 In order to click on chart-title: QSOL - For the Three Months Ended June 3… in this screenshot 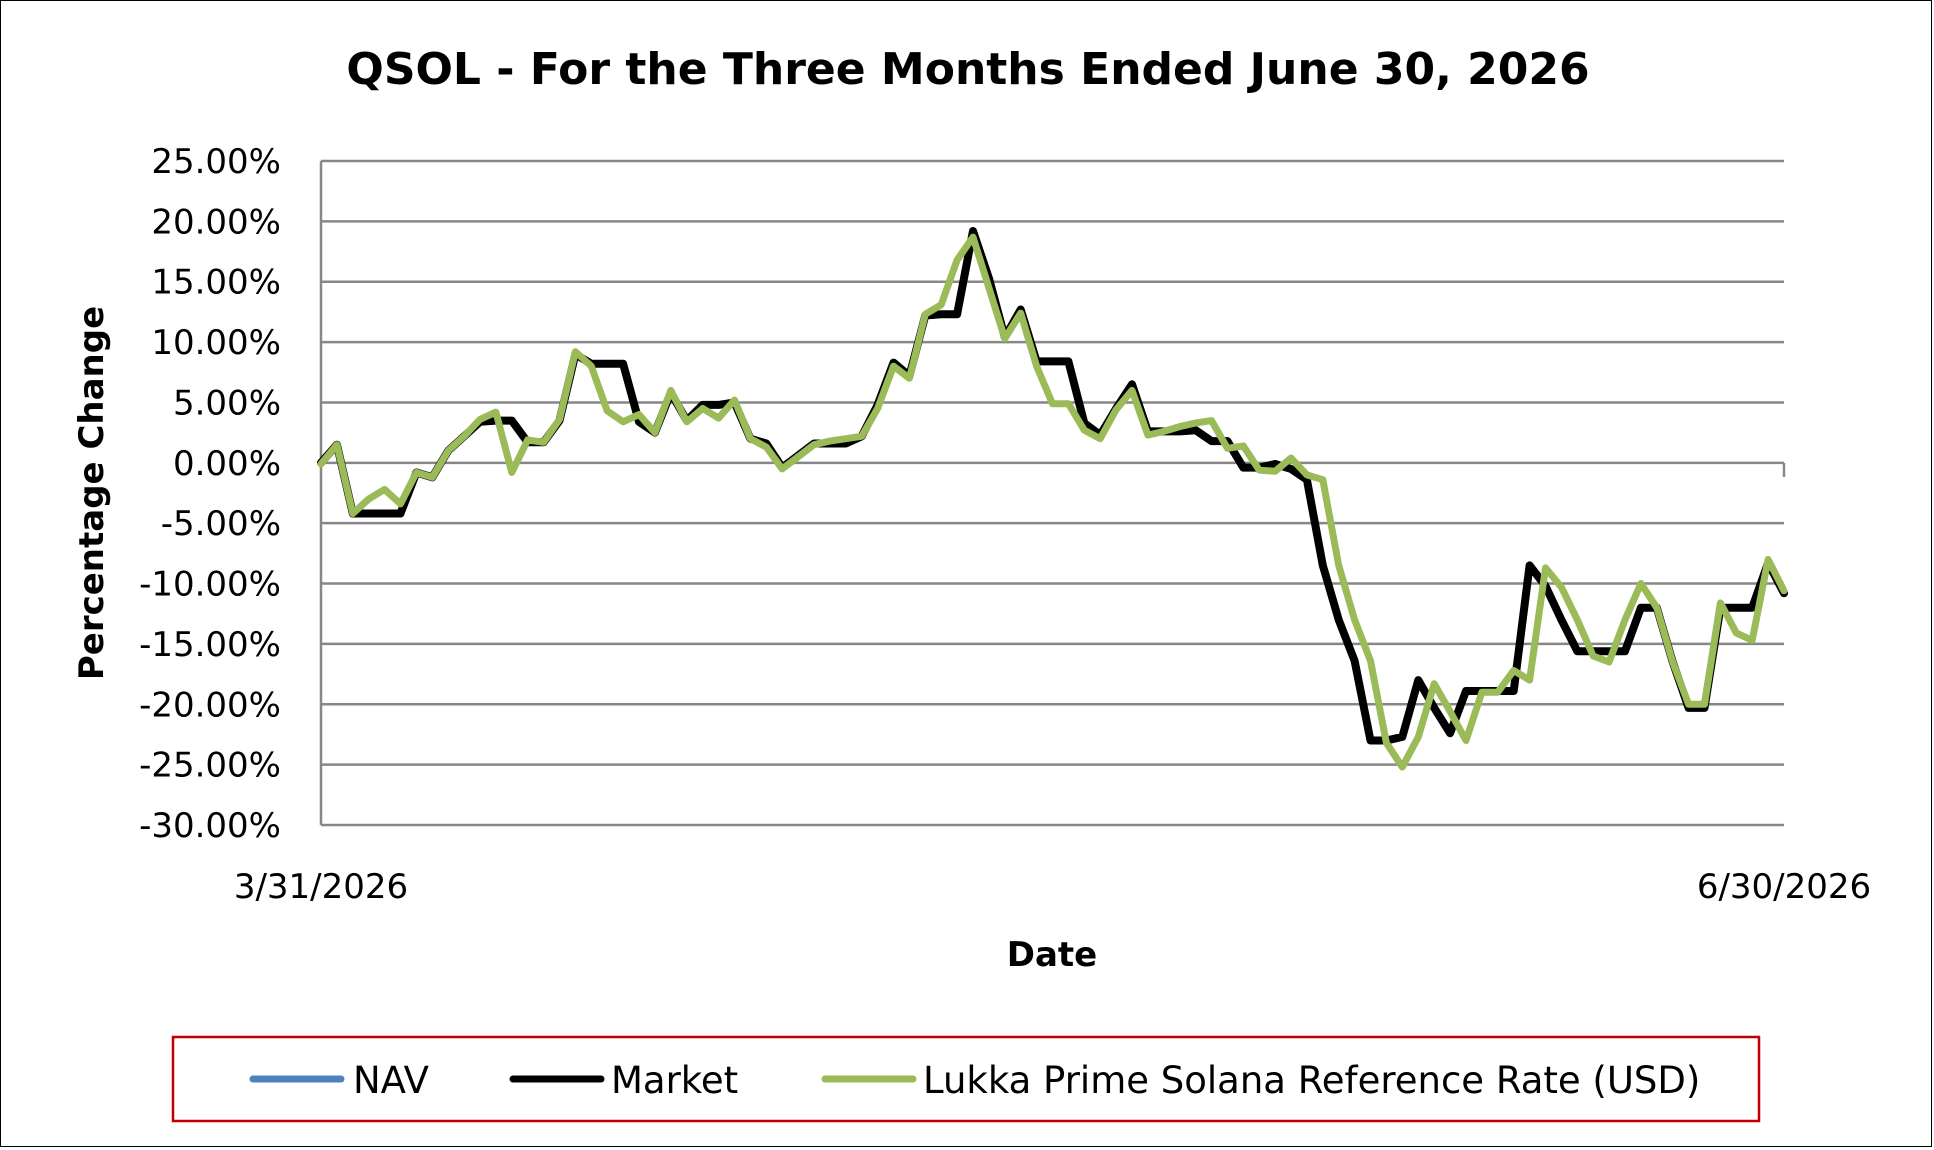, I will do `click(967, 69)`.